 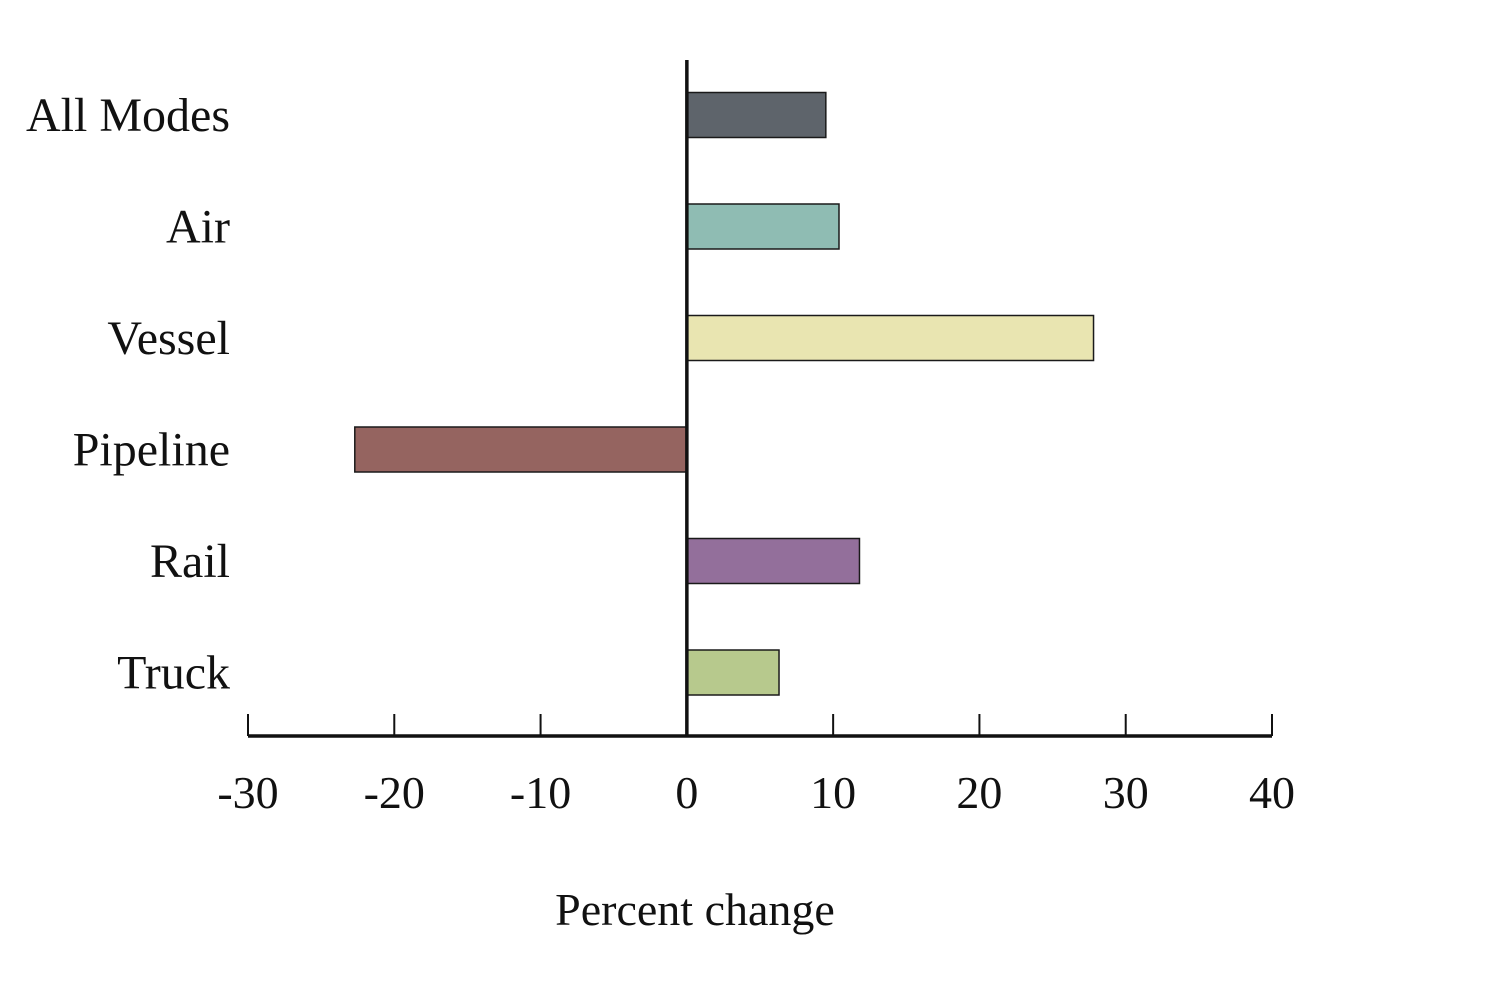 What do you see at coordinates (247, 792) in the screenshot?
I see `x-tick-label: -30` at bounding box center [247, 792].